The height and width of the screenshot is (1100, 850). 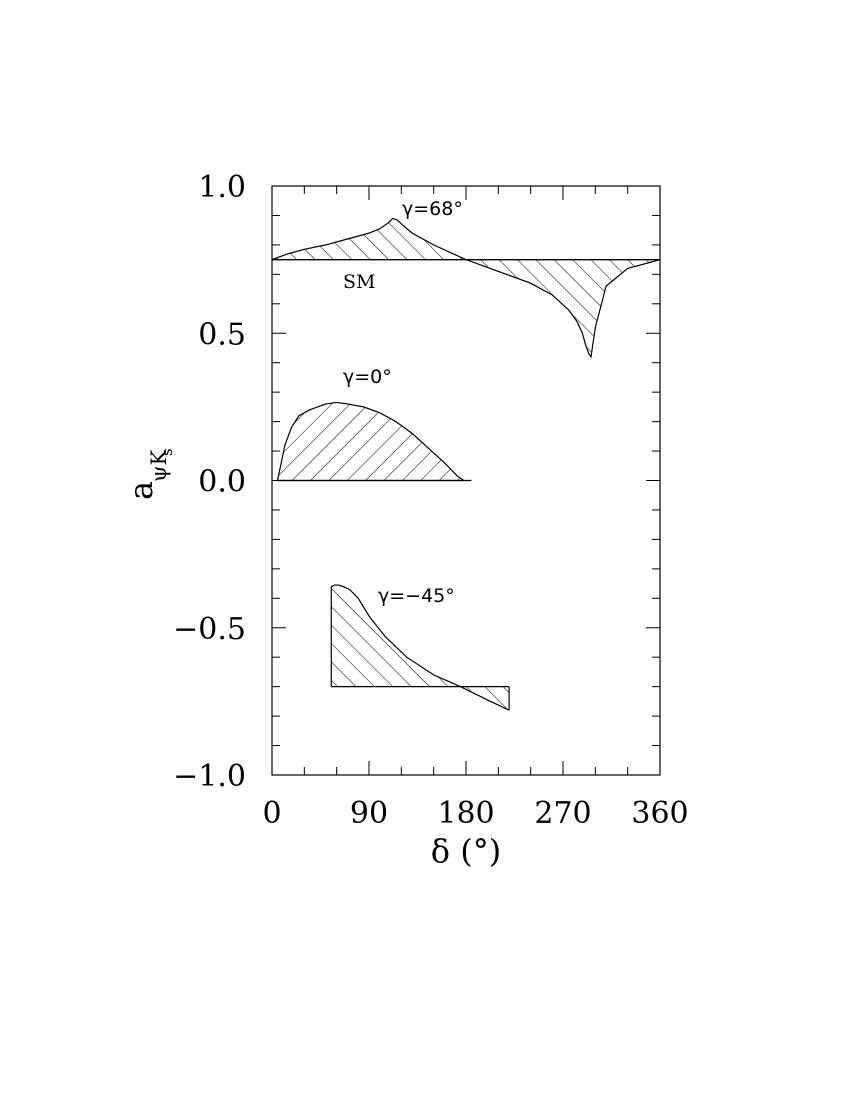 I want to click on y-tick-label: −1.0, so click(x=209, y=776).